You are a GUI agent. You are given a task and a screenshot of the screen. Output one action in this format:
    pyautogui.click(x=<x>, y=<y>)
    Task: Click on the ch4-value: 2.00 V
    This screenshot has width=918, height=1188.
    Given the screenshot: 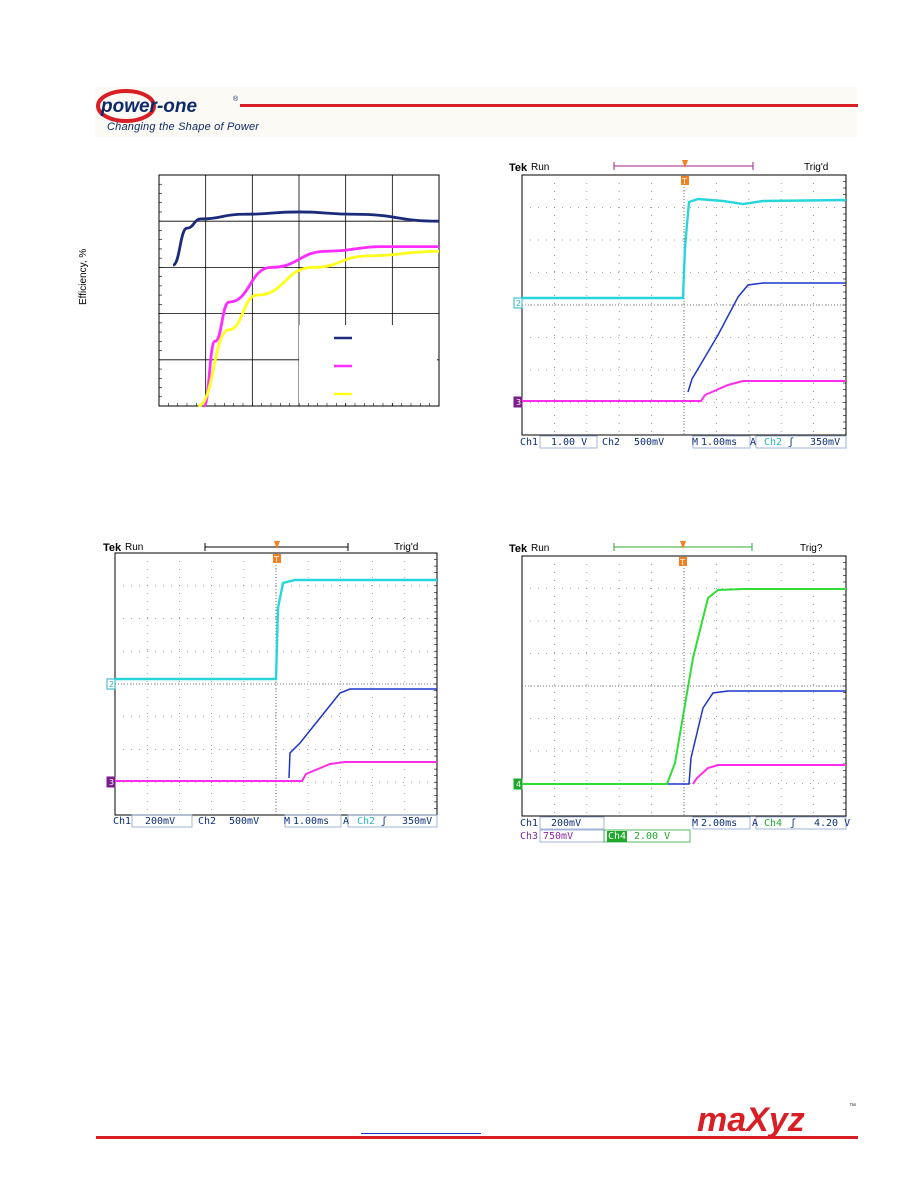 What is the action you would take?
    pyautogui.click(x=652, y=836)
    